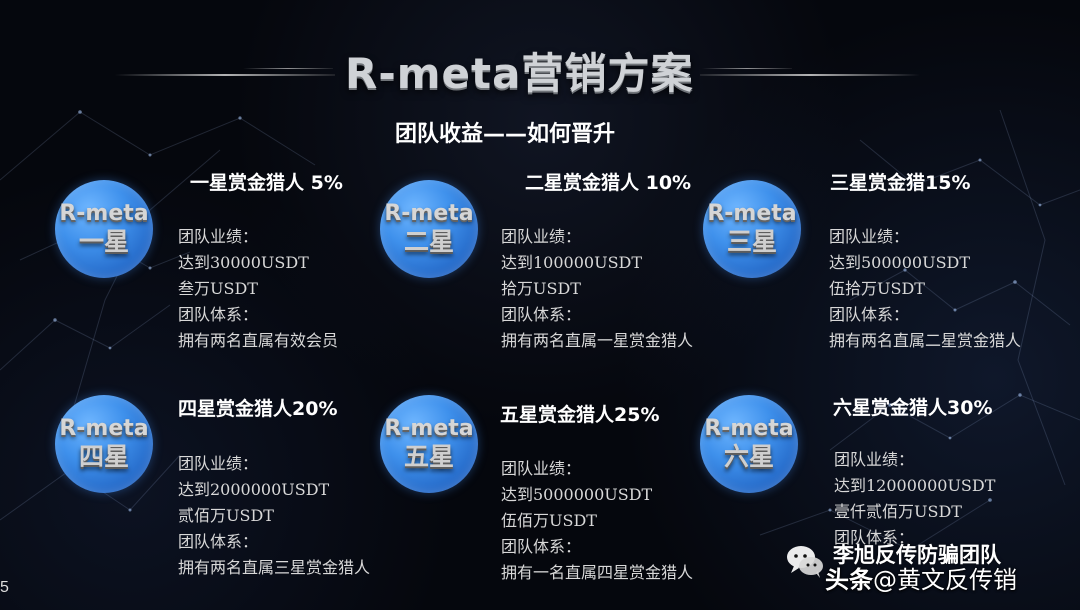  What do you see at coordinates (915, 485) in the screenshot?
I see `detail-line: 达到12000000USDT` at bounding box center [915, 485].